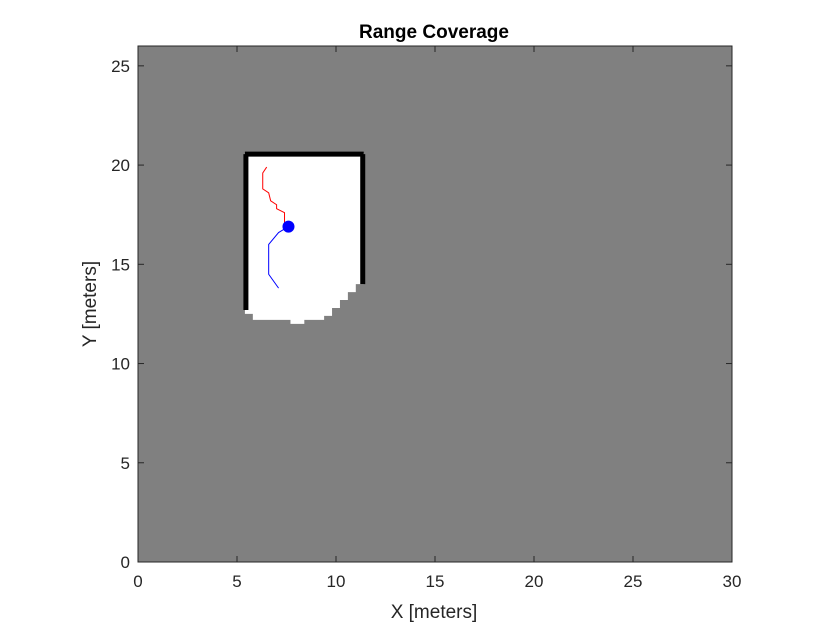  Describe the element at coordinates (278, 257) in the screenshot. I see `planned-path-line` at that location.